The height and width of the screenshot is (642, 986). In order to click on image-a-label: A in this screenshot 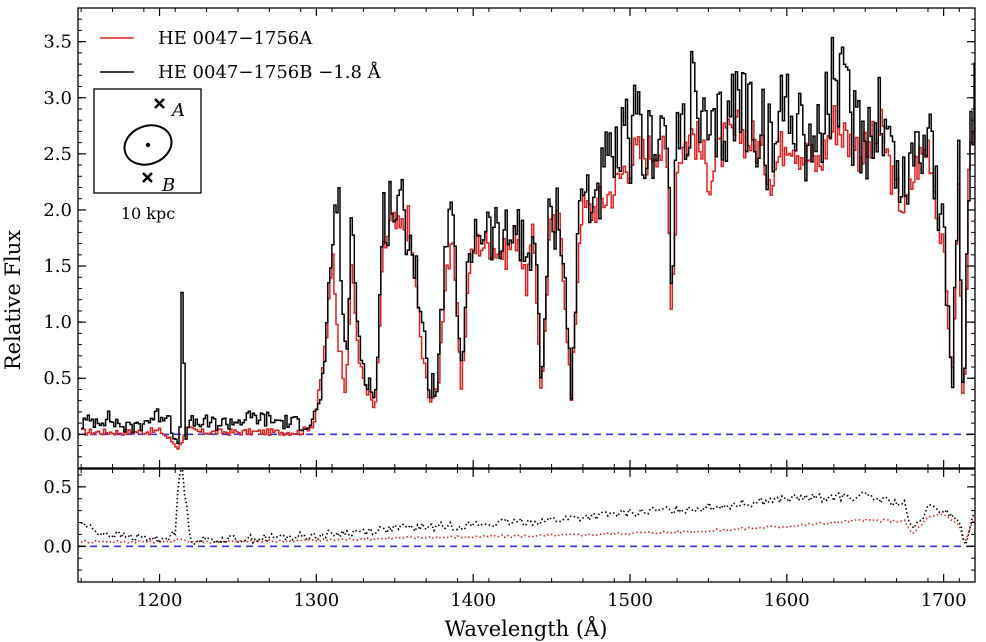, I will do `click(177, 110)`.